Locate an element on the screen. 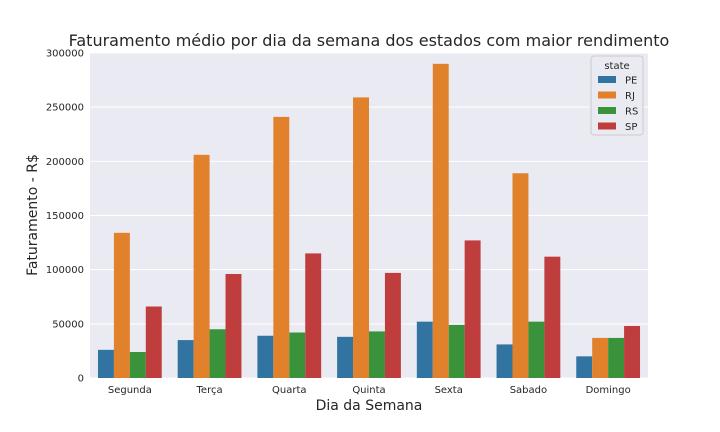 The image size is (720, 432). bar-sp-segunda is located at coordinates (153, 342).